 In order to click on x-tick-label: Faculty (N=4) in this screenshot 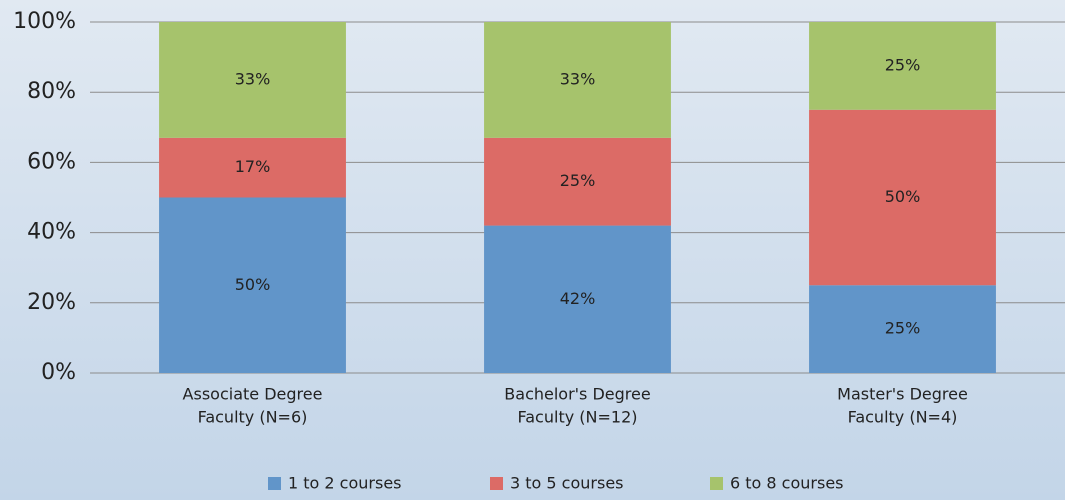, I will do `click(903, 417)`.